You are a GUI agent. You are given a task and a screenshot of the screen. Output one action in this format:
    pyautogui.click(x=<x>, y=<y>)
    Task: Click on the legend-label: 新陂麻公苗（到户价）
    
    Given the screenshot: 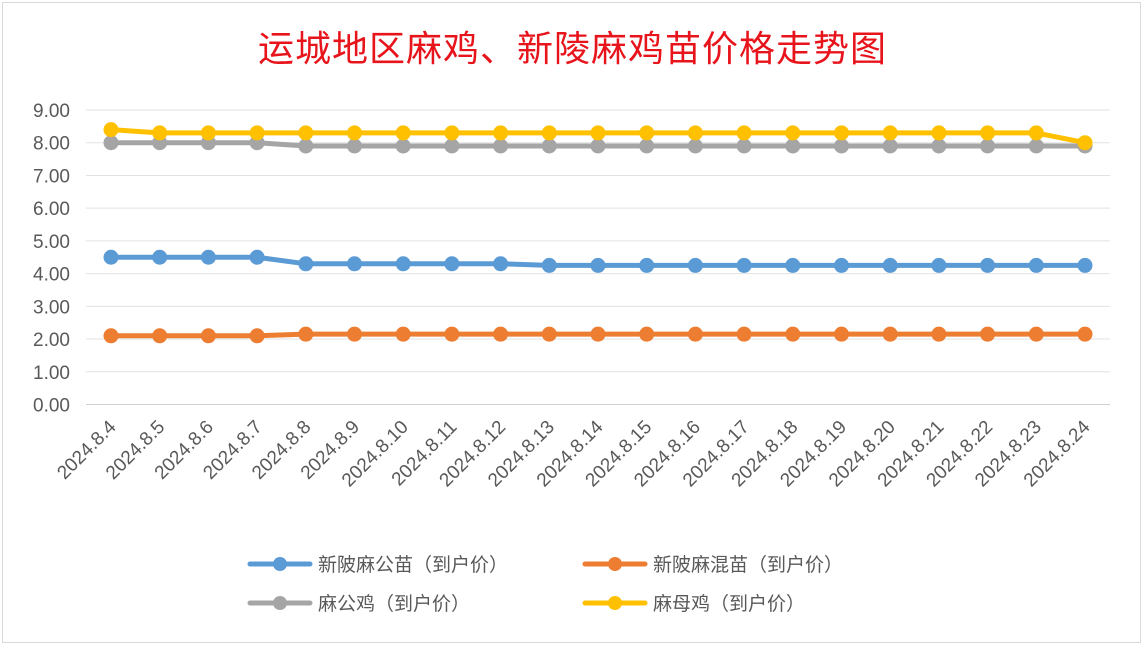 What is the action you would take?
    pyautogui.click(x=413, y=565)
    